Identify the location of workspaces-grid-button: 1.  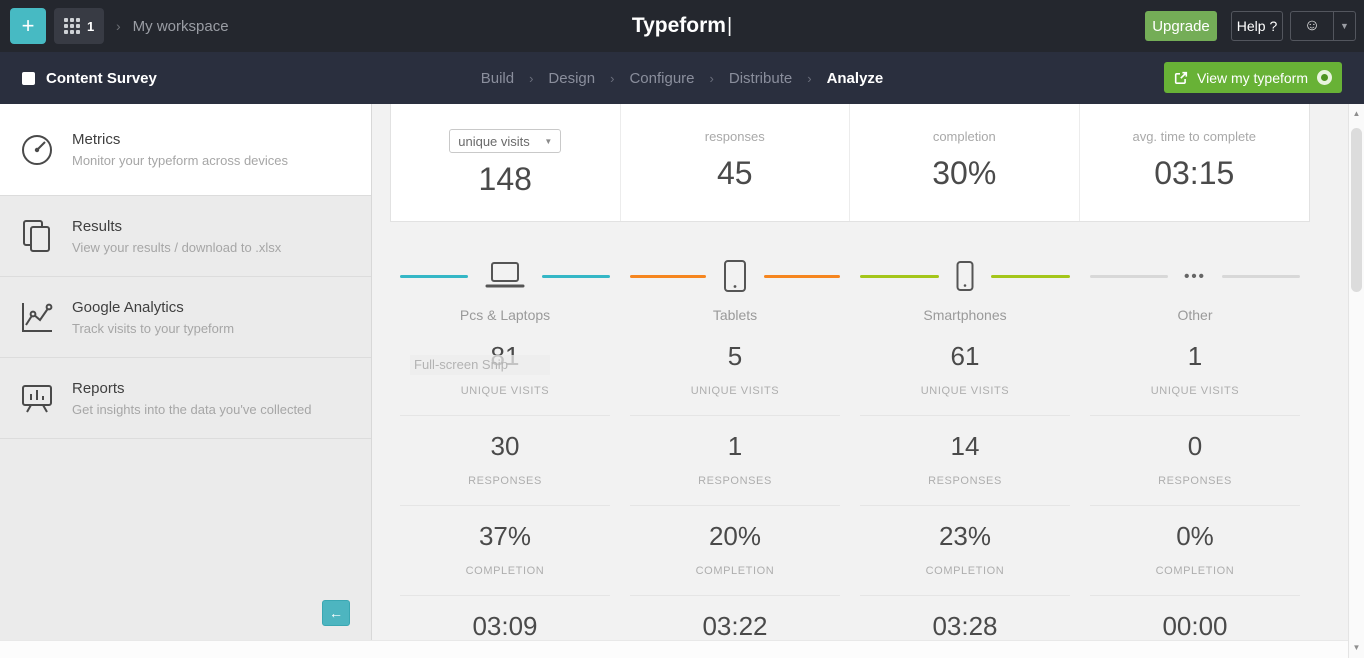
(79, 26).